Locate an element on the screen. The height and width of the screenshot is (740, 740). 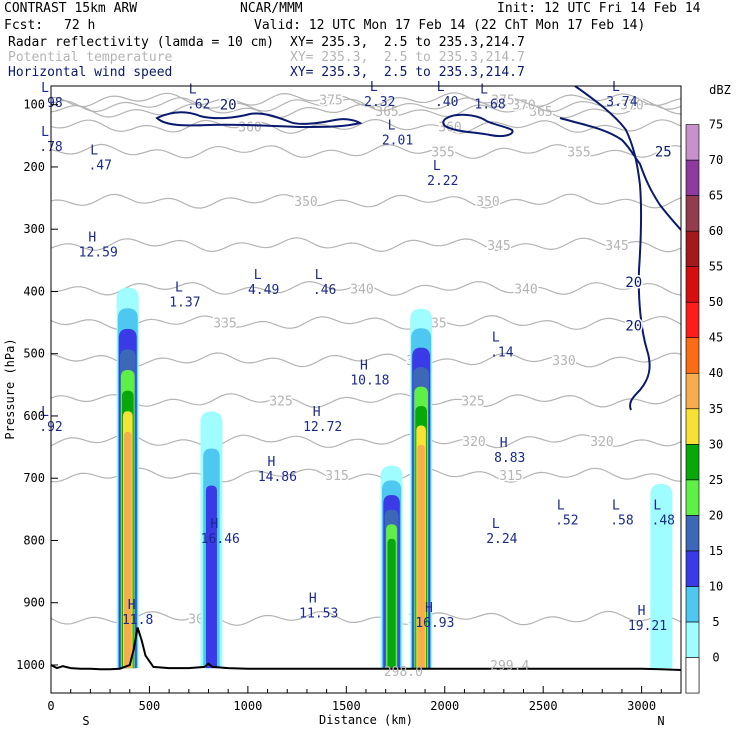
colorbar-label: 35 is located at coordinates (716, 409).